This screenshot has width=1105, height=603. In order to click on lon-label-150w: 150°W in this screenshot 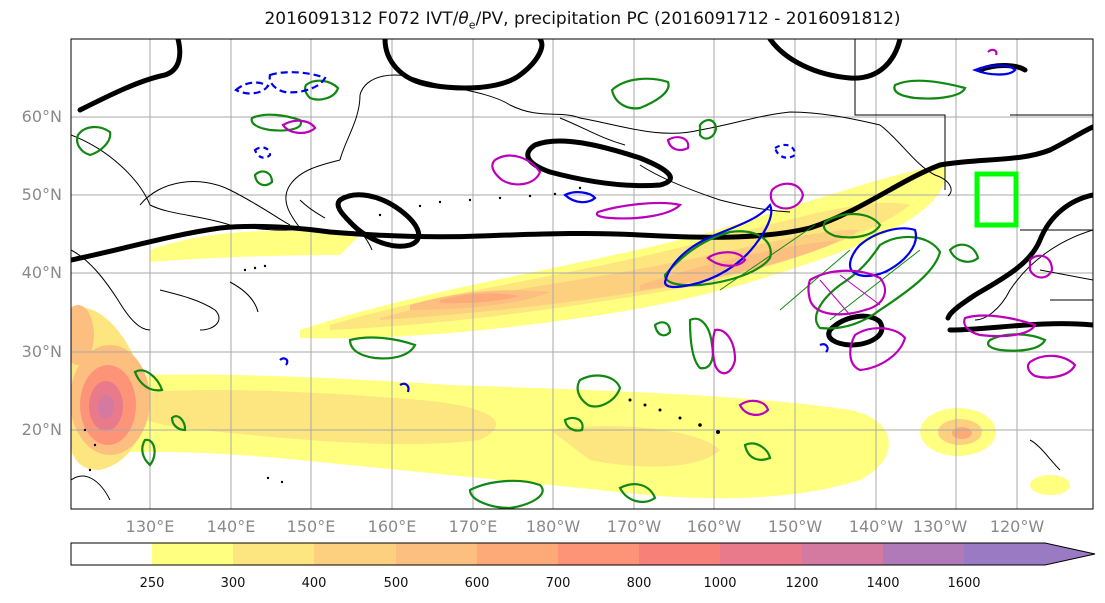, I will do `click(795, 526)`.